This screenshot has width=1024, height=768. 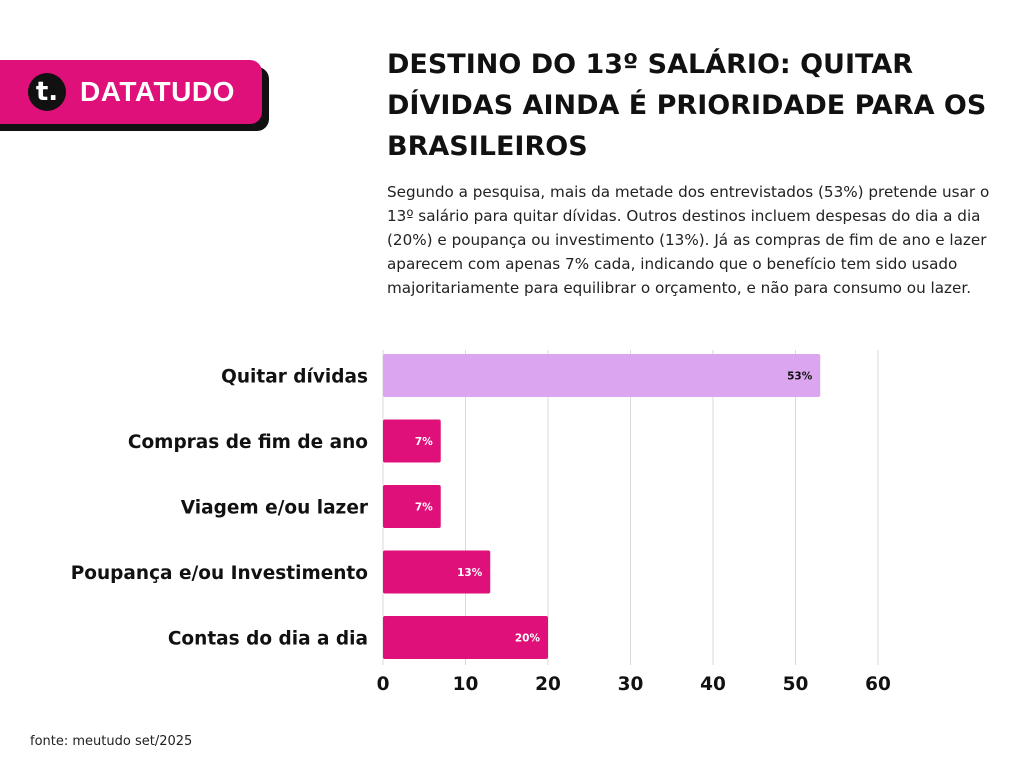 I want to click on data-label-2: 7%, so click(x=424, y=508).